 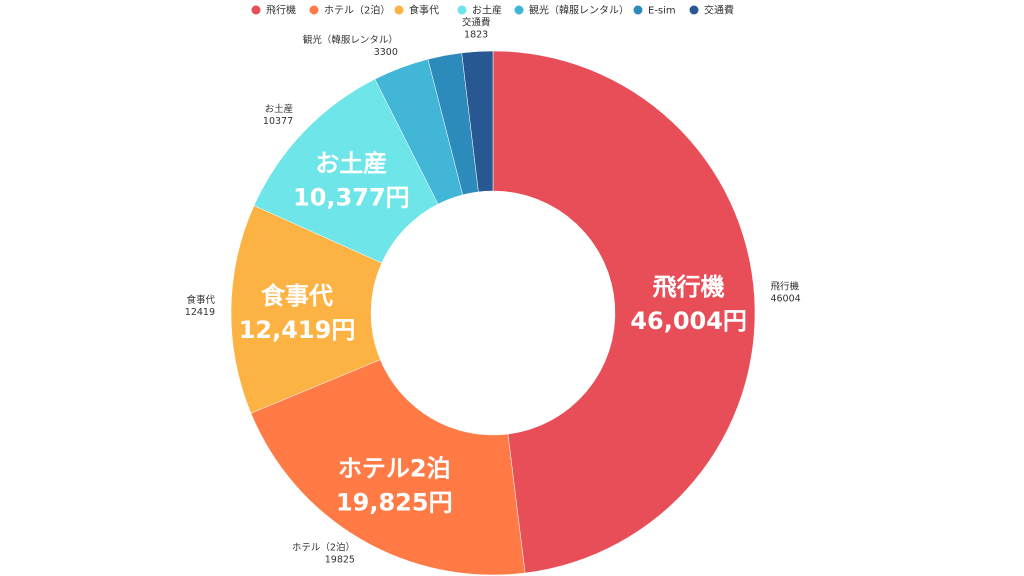 I want to click on outer-label-name: 飛行機, so click(x=784, y=287).